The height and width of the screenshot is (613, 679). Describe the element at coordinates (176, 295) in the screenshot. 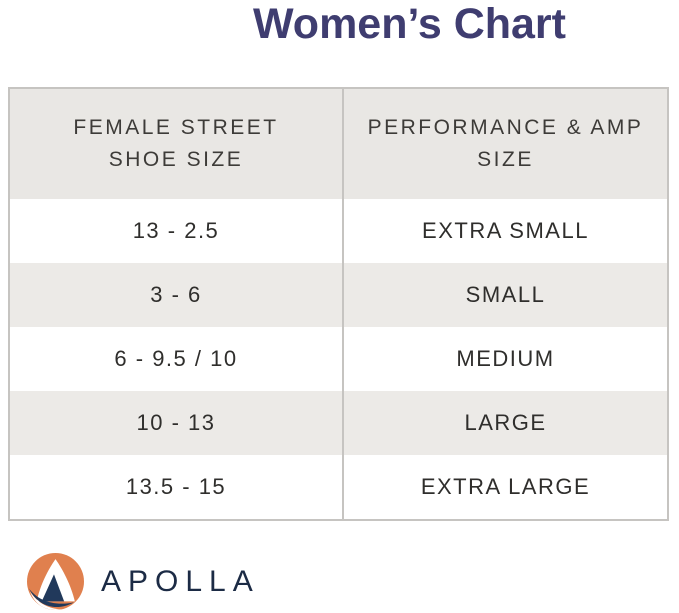

I see `shoe-size-cell: 3 - 6` at that location.